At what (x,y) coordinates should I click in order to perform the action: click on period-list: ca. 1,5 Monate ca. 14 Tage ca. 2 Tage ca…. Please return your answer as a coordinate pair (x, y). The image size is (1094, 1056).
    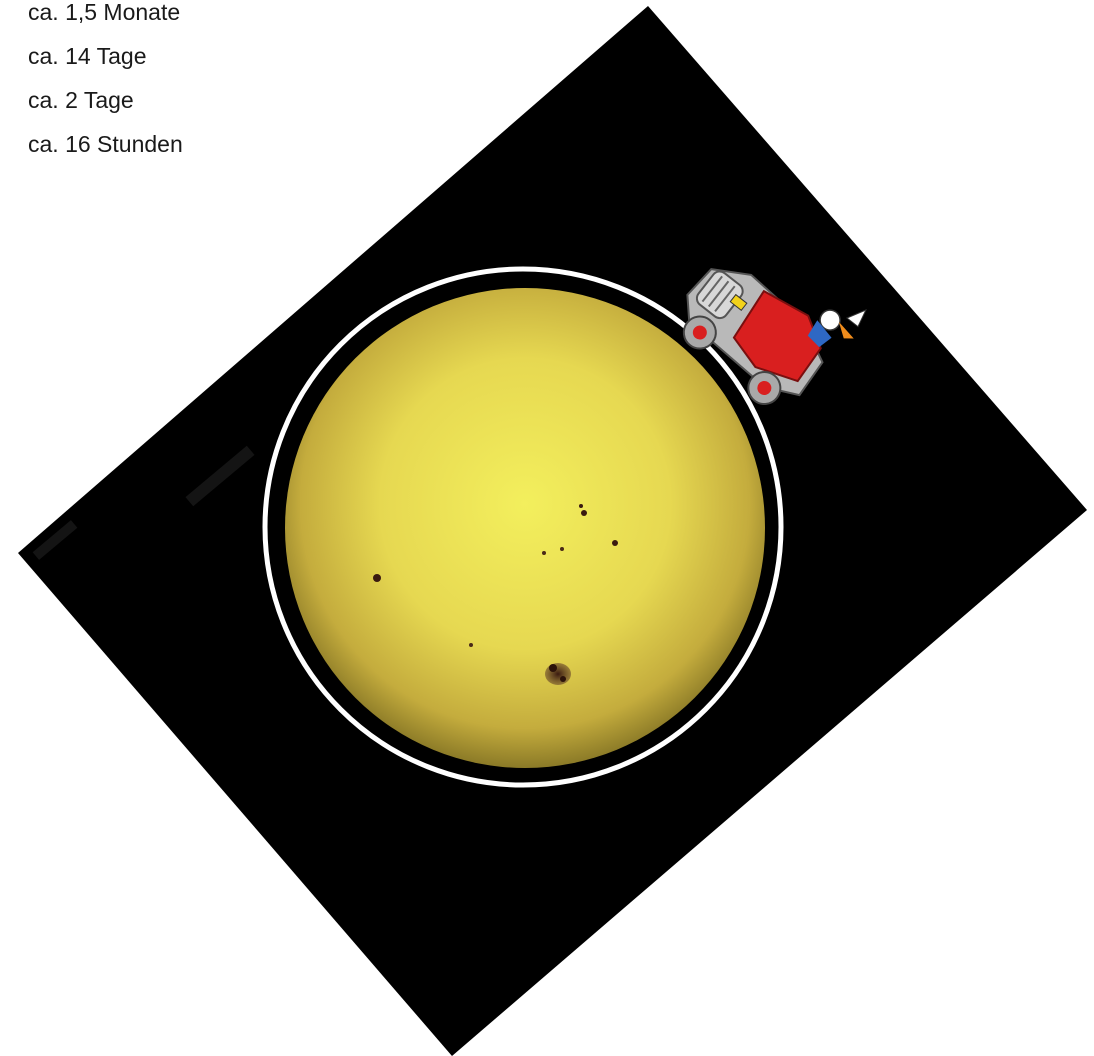
    Looking at the image, I should click on (105, 83).